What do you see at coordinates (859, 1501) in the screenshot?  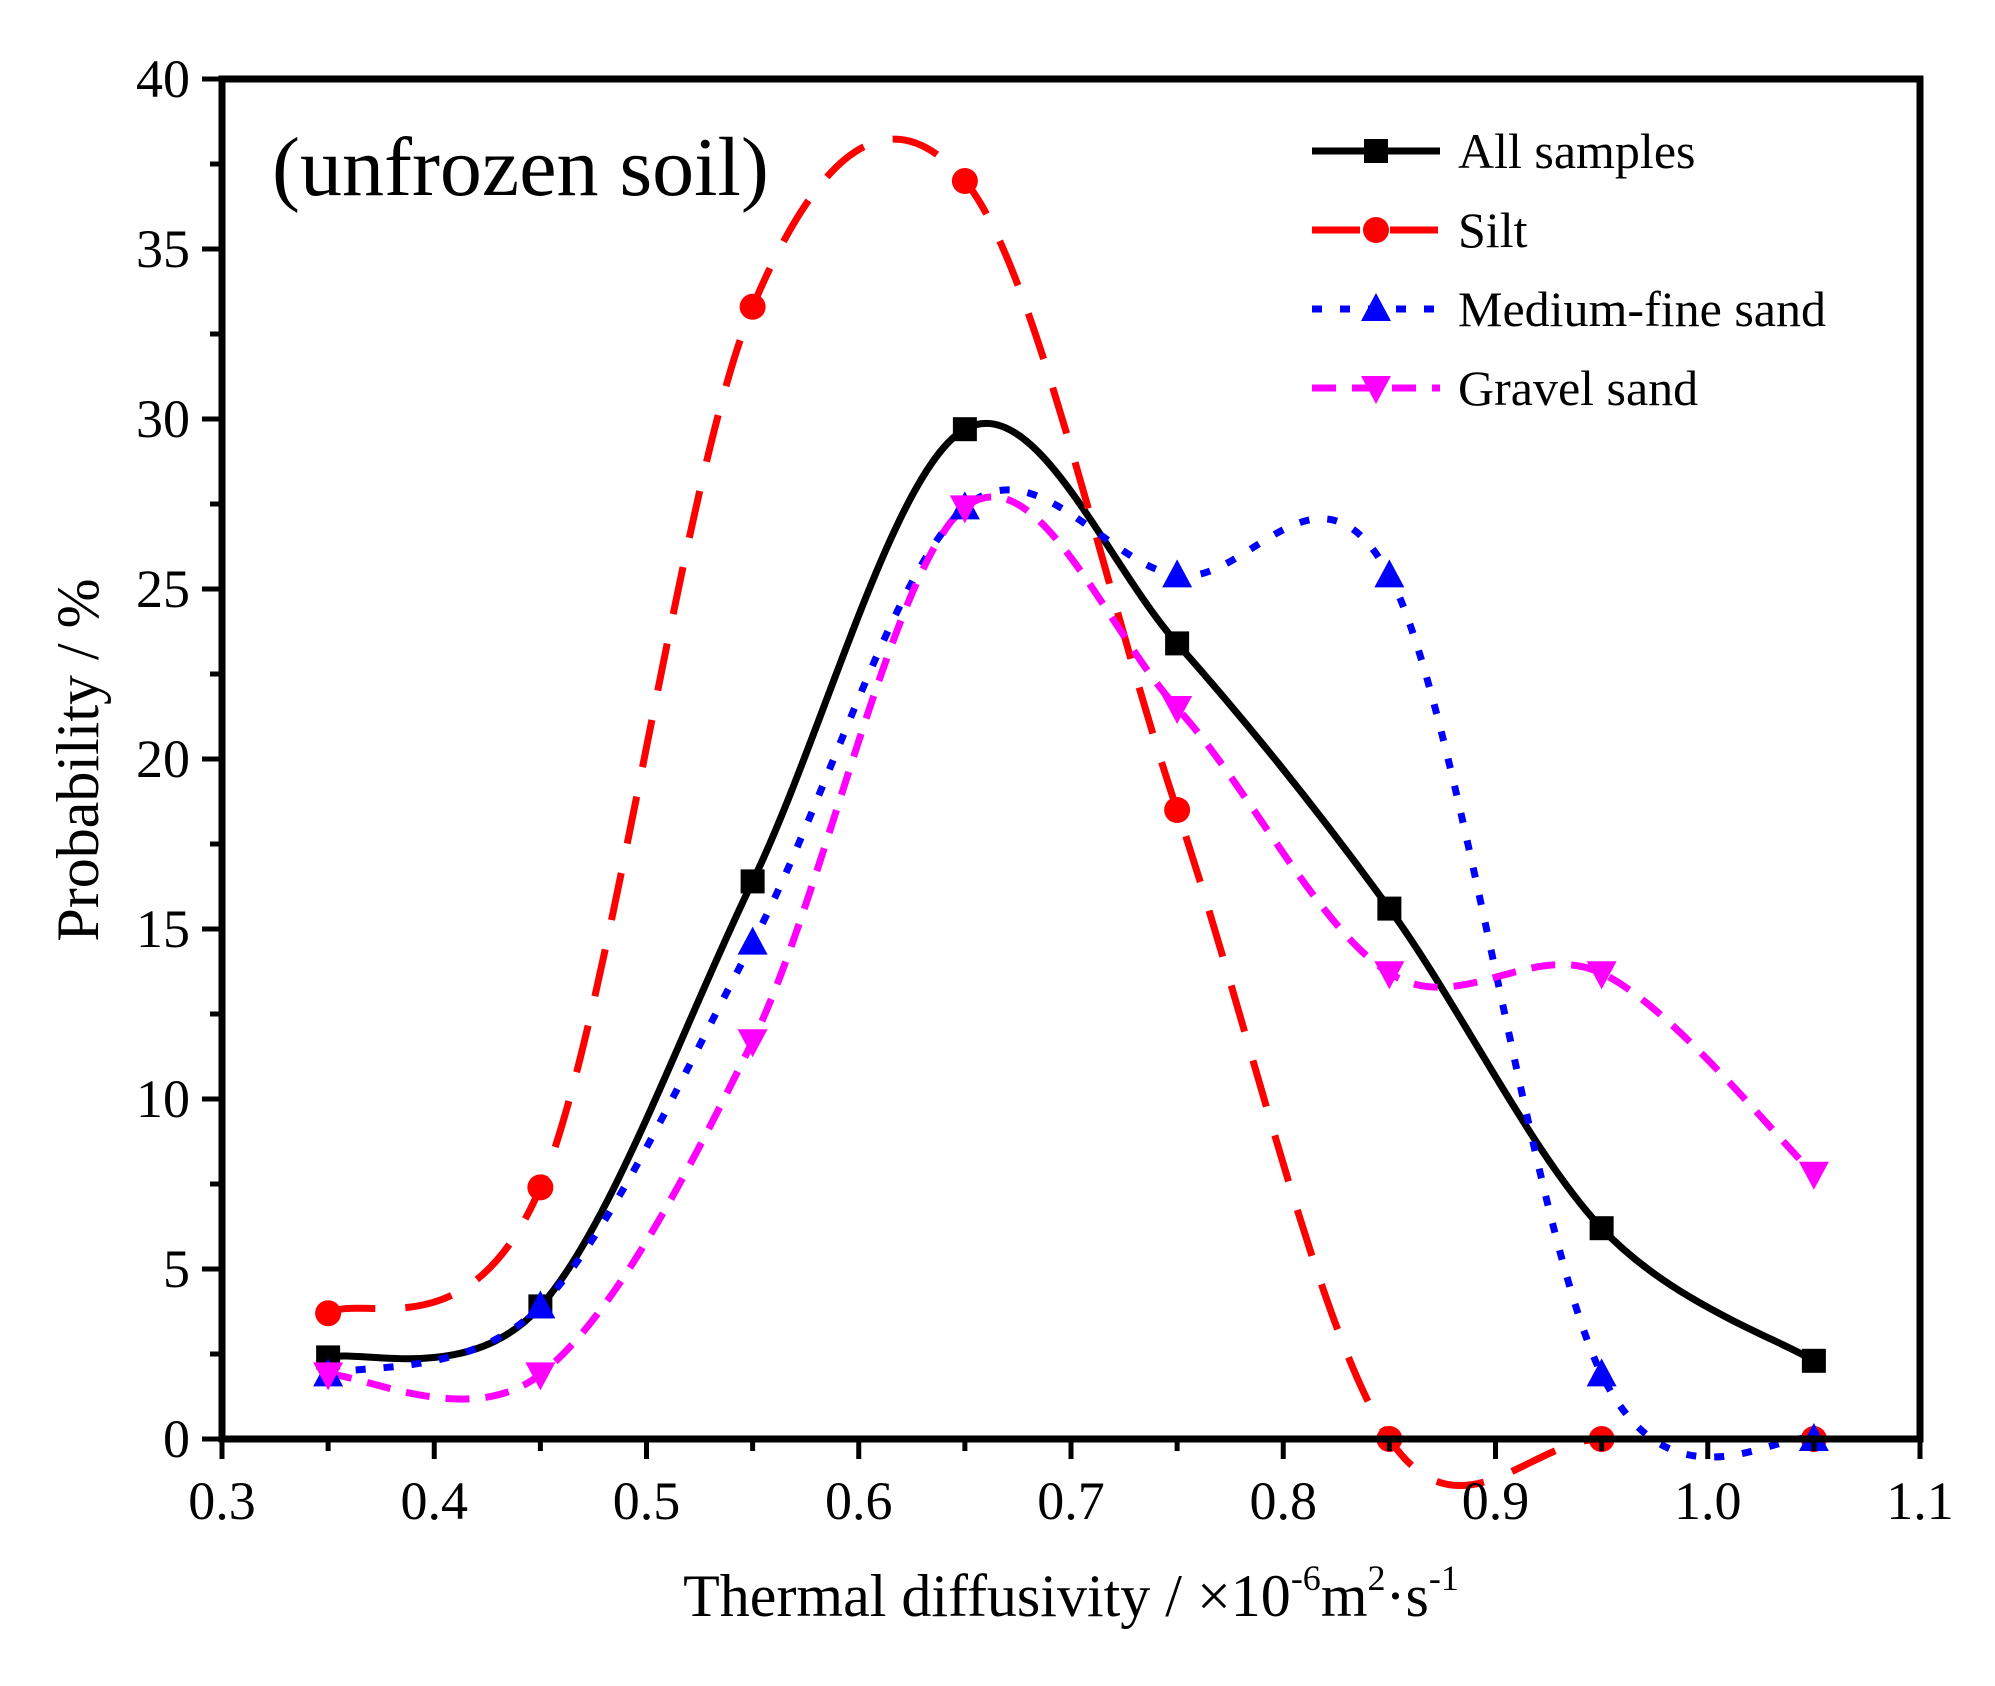 I see `x-tick-label: 0.6` at bounding box center [859, 1501].